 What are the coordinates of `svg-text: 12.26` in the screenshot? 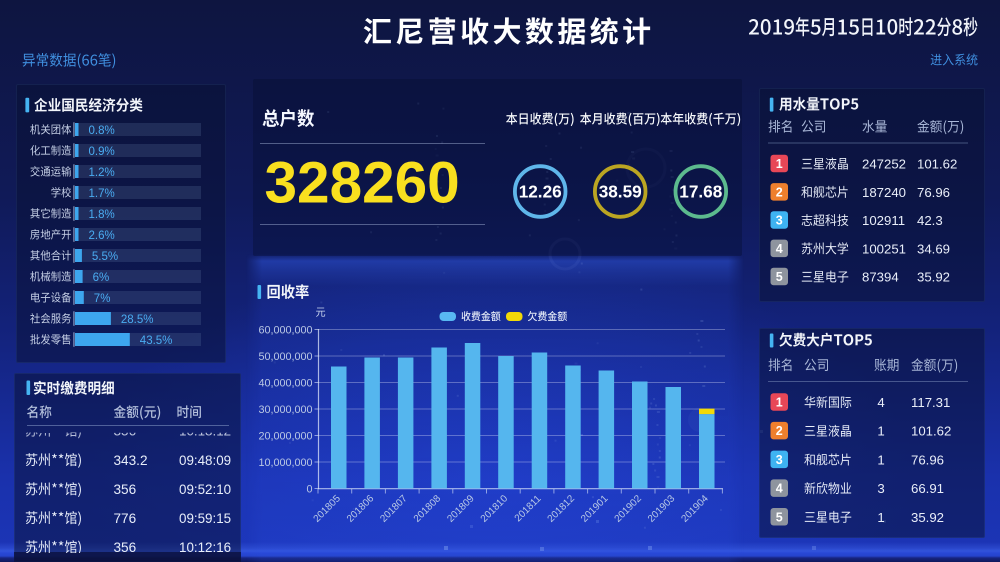 It's located at (540, 192).